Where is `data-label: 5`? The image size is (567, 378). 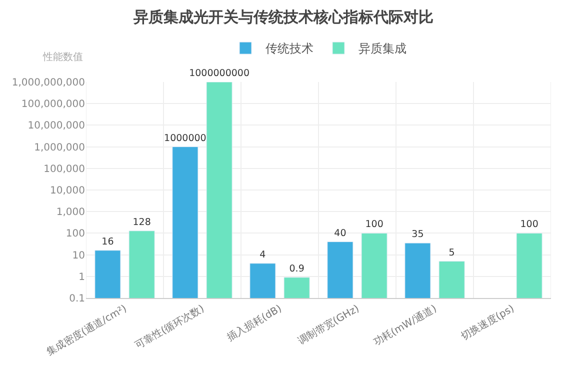 data-label: 5 is located at coordinates (451, 252).